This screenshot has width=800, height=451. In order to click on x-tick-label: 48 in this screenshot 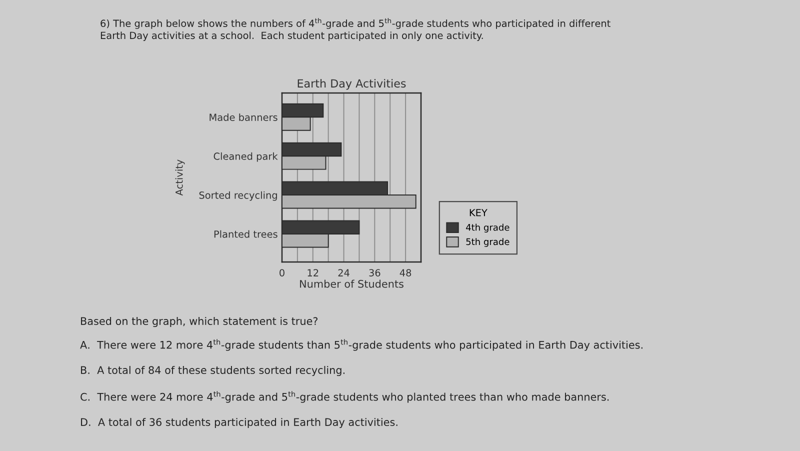, I will do `click(406, 272)`.